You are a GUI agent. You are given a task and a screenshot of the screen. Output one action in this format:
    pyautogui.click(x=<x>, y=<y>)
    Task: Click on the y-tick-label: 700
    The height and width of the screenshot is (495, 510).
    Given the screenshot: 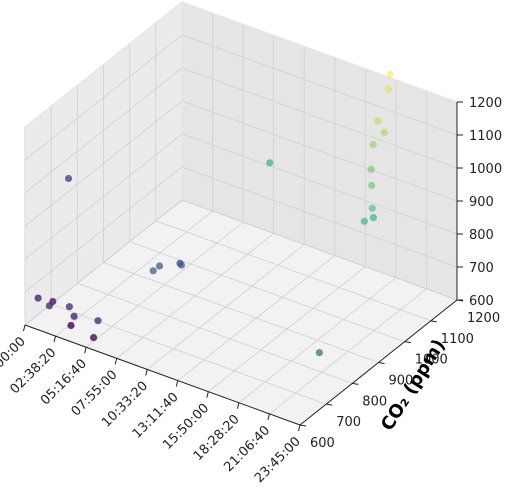 What is the action you would take?
    pyautogui.click(x=348, y=422)
    